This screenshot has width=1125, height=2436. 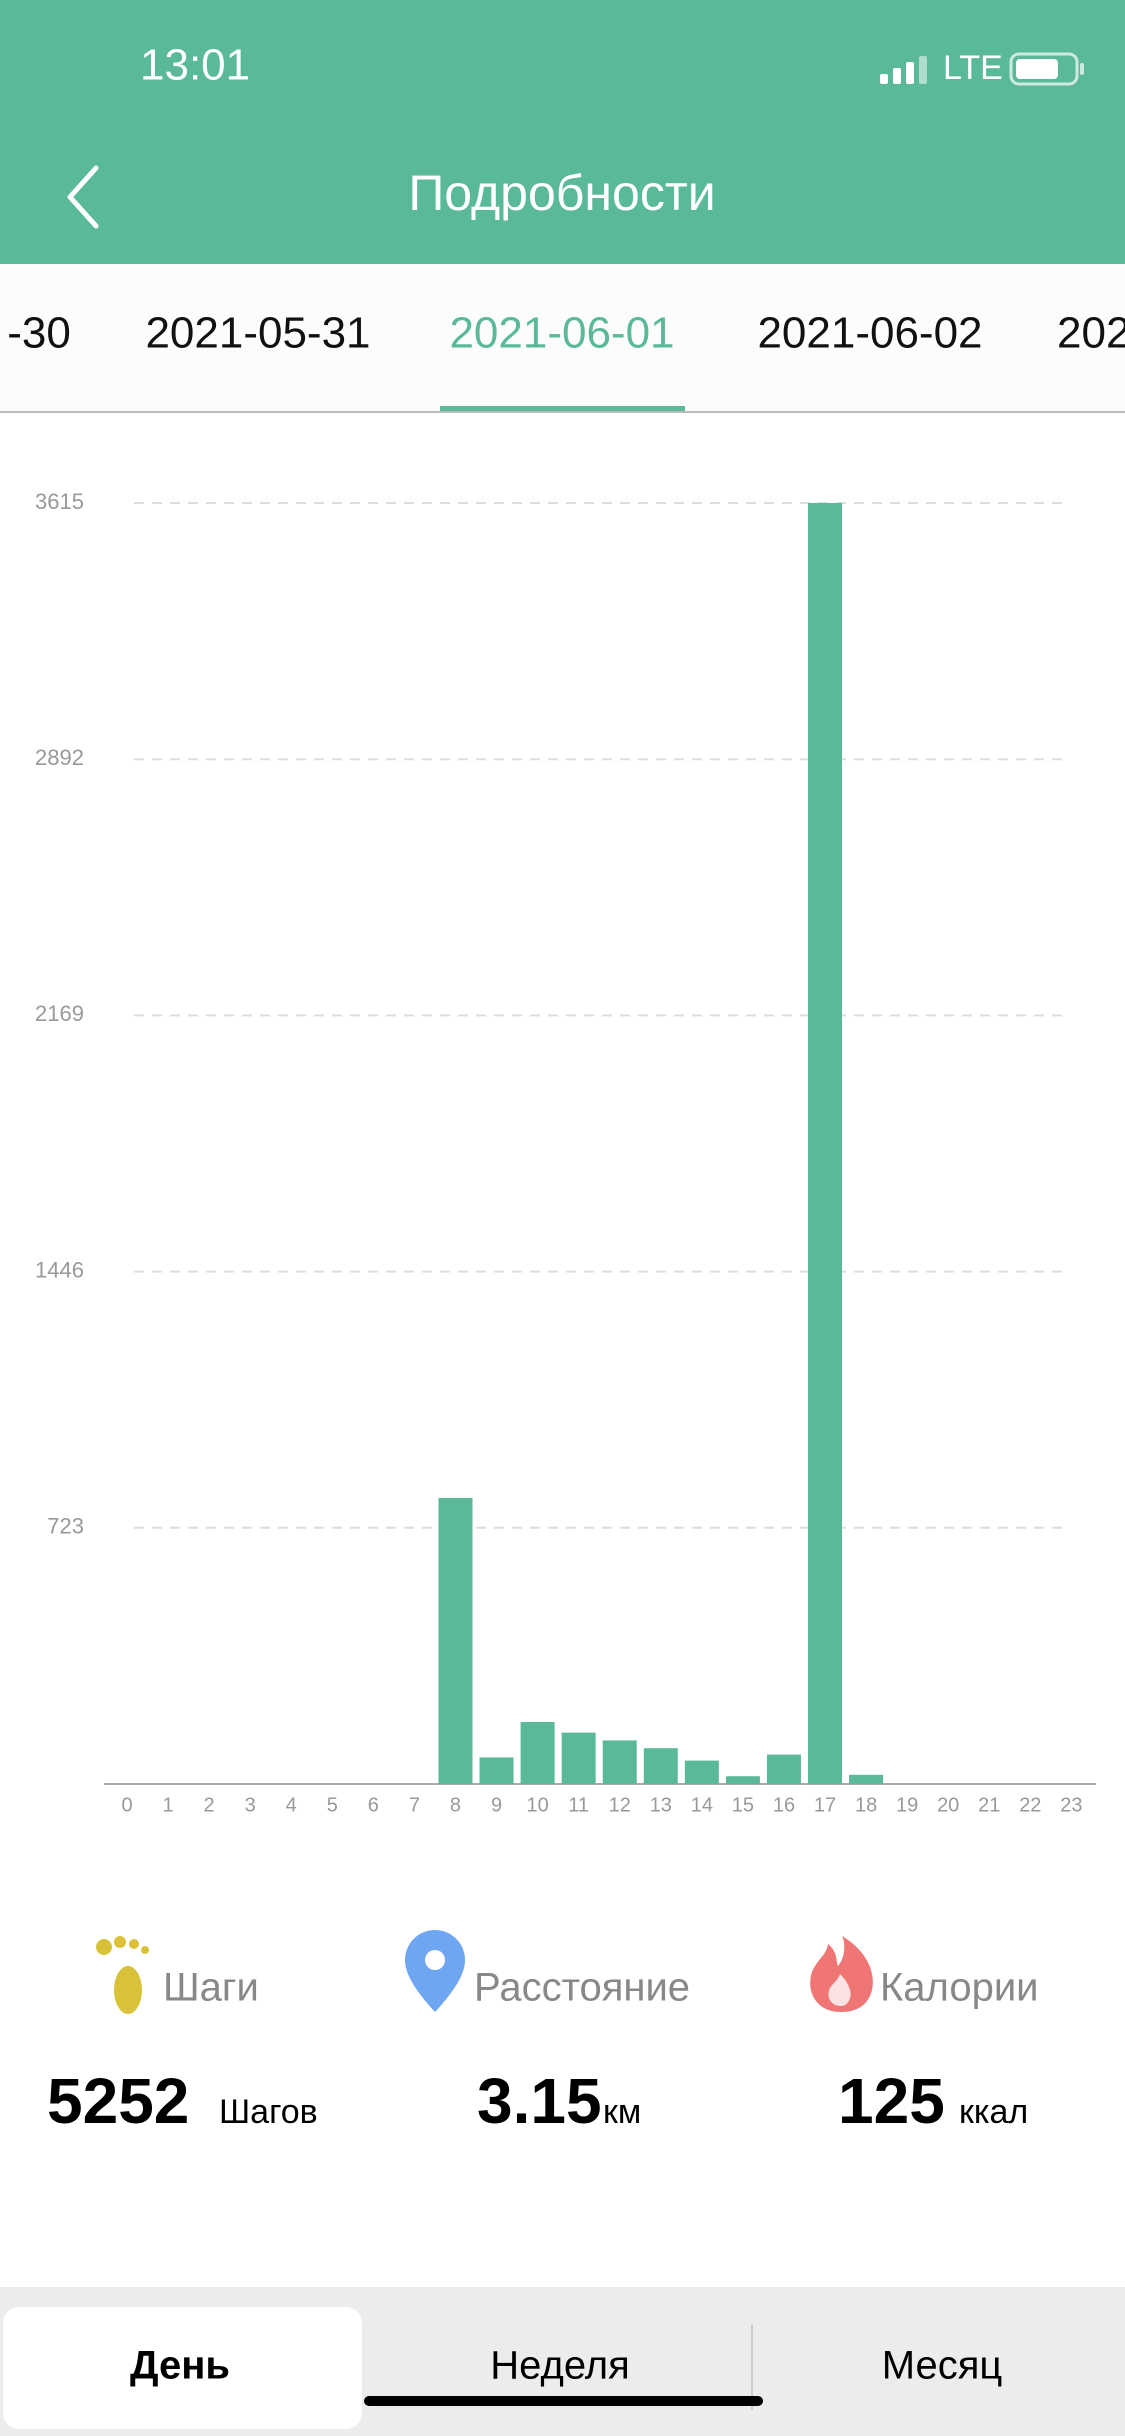 I want to click on date-bar, so click(x=562, y=338).